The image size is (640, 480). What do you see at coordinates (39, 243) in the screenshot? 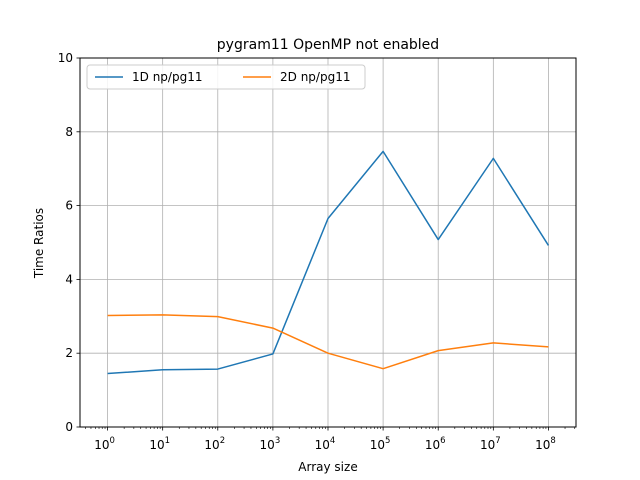
I see `y-axis-label: Time Ratios` at bounding box center [39, 243].